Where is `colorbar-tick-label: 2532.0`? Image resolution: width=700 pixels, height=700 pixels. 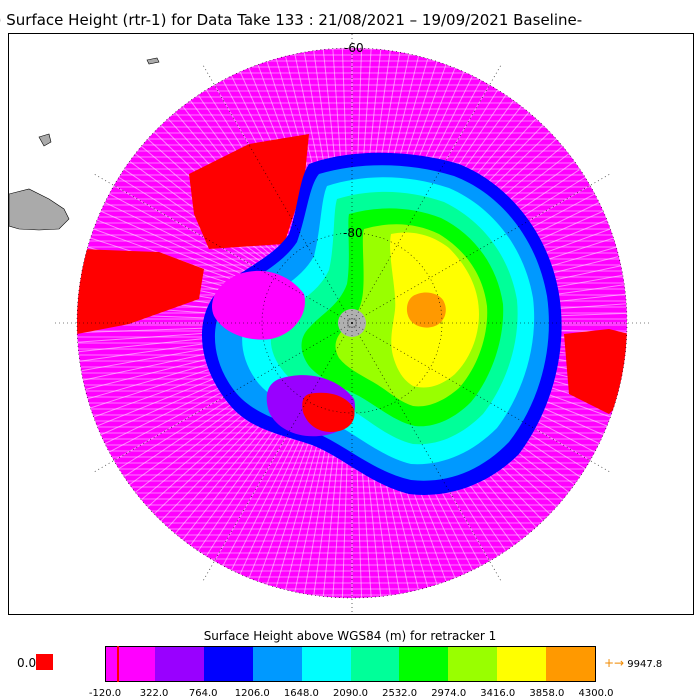
colorbar-tick-label: 2532.0 is located at coordinates (400, 693).